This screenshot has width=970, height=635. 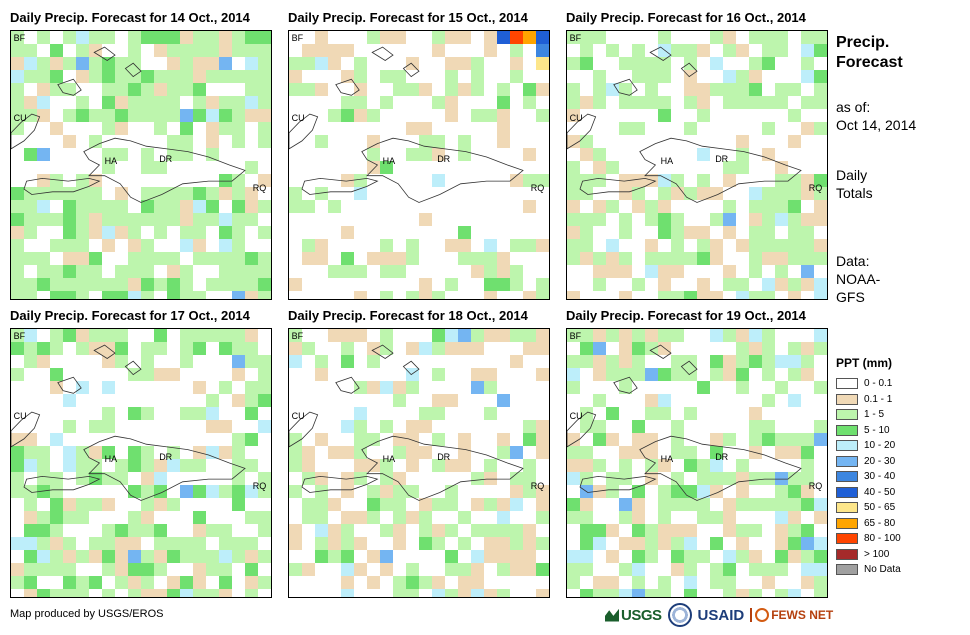 I want to click on precip-map: BF CU HA DR RQ, so click(x=141, y=165).